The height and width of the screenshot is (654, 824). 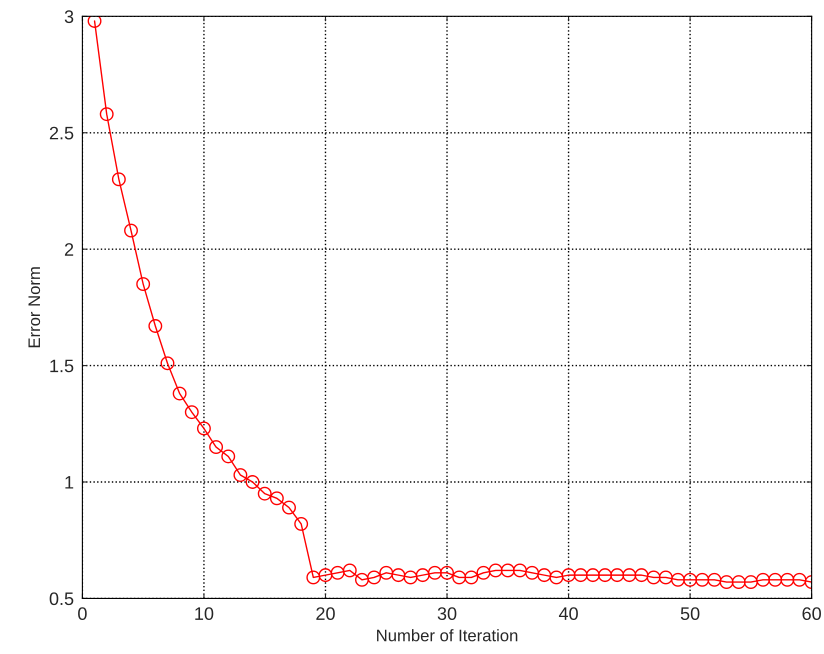 What do you see at coordinates (811, 613) in the screenshot?
I see `x-tick-label: 60` at bounding box center [811, 613].